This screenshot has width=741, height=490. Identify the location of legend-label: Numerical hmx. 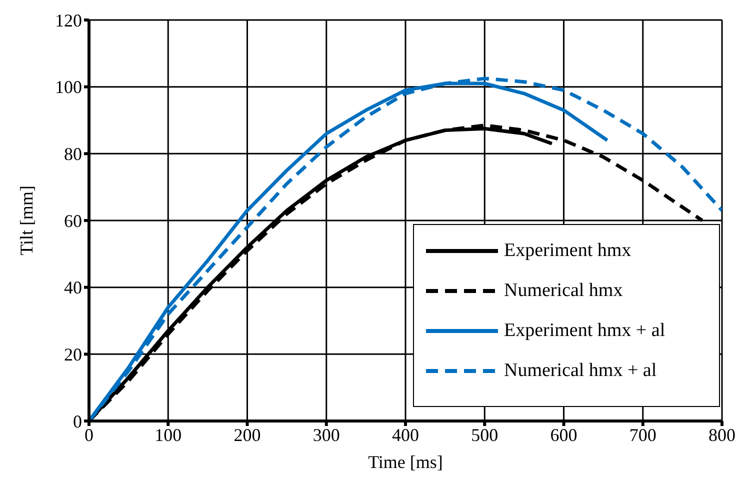
(563, 291).